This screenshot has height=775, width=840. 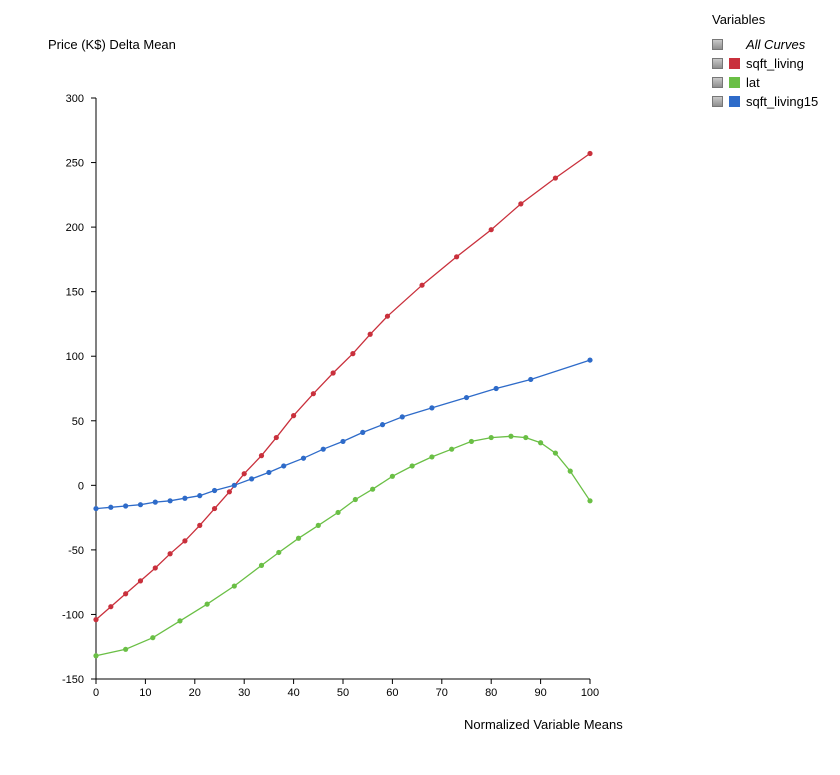 I want to click on y-axis-title: Price (K$) Delta Mean, so click(x=112, y=44).